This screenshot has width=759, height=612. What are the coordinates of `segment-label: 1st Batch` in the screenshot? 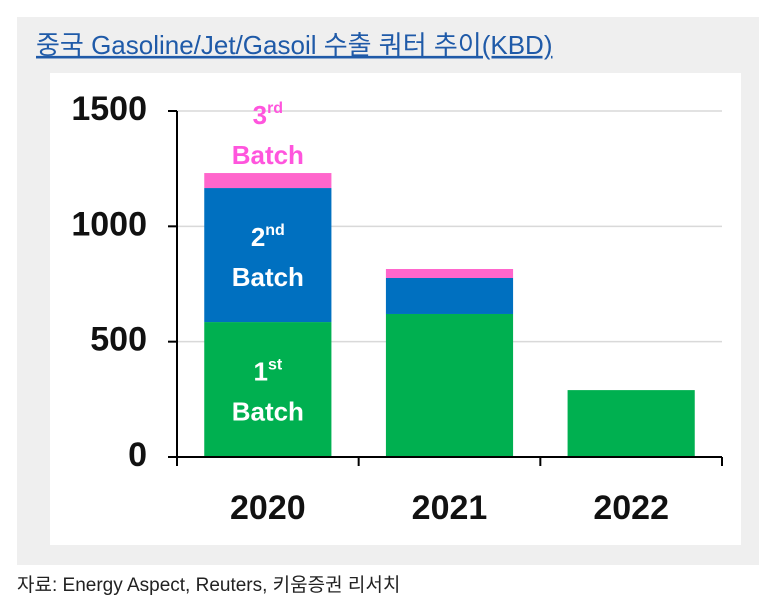 It's located at (268, 391).